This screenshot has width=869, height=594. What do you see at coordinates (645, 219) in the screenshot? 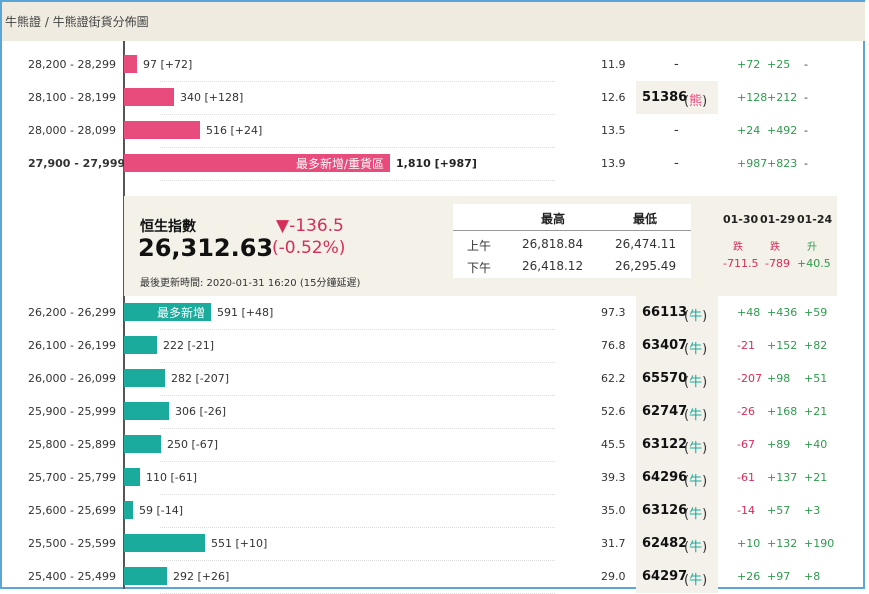
I see `low-header: 最低` at bounding box center [645, 219].